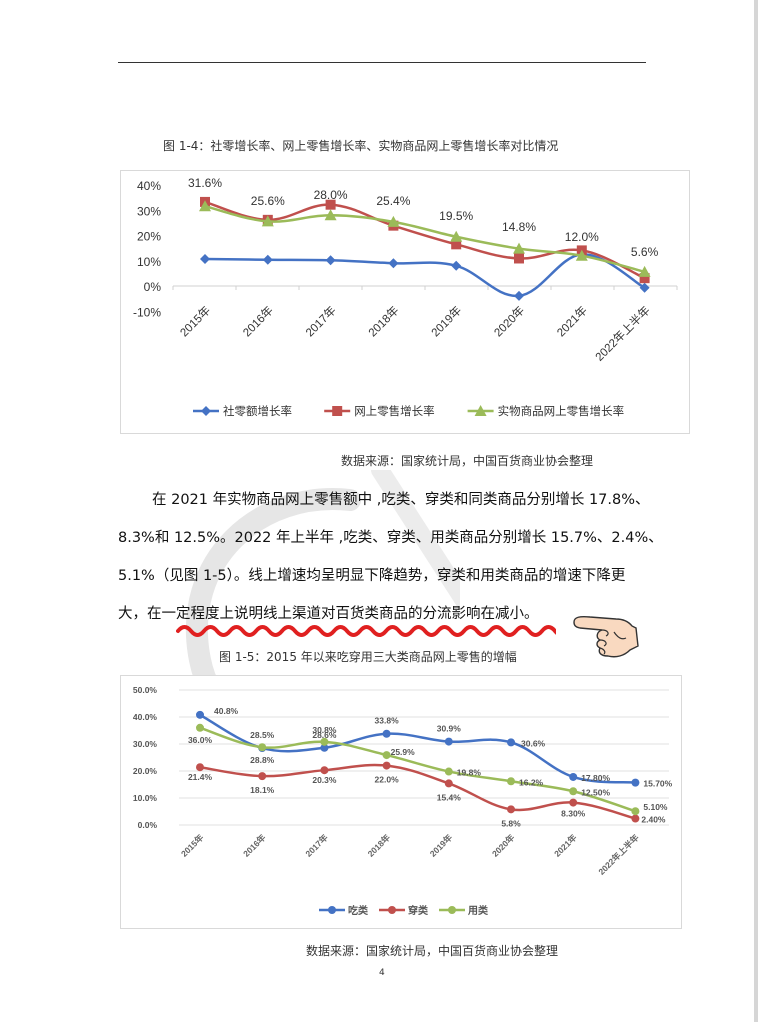  What do you see at coordinates (361, 146) in the screenshot?
I see `figure1-caption: 图 1-4：社零增长率、网上零售增长率、实物商品网上零售增长率对比情况` at bounding box center [361, 146].